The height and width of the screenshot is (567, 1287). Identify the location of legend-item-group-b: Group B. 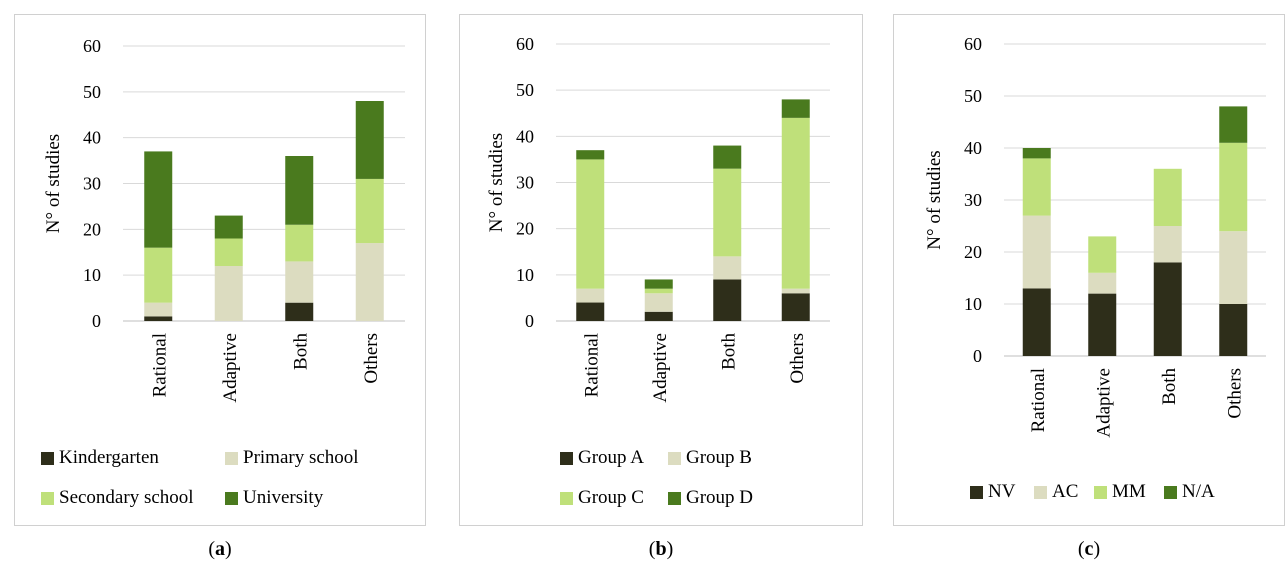
(710, 458).